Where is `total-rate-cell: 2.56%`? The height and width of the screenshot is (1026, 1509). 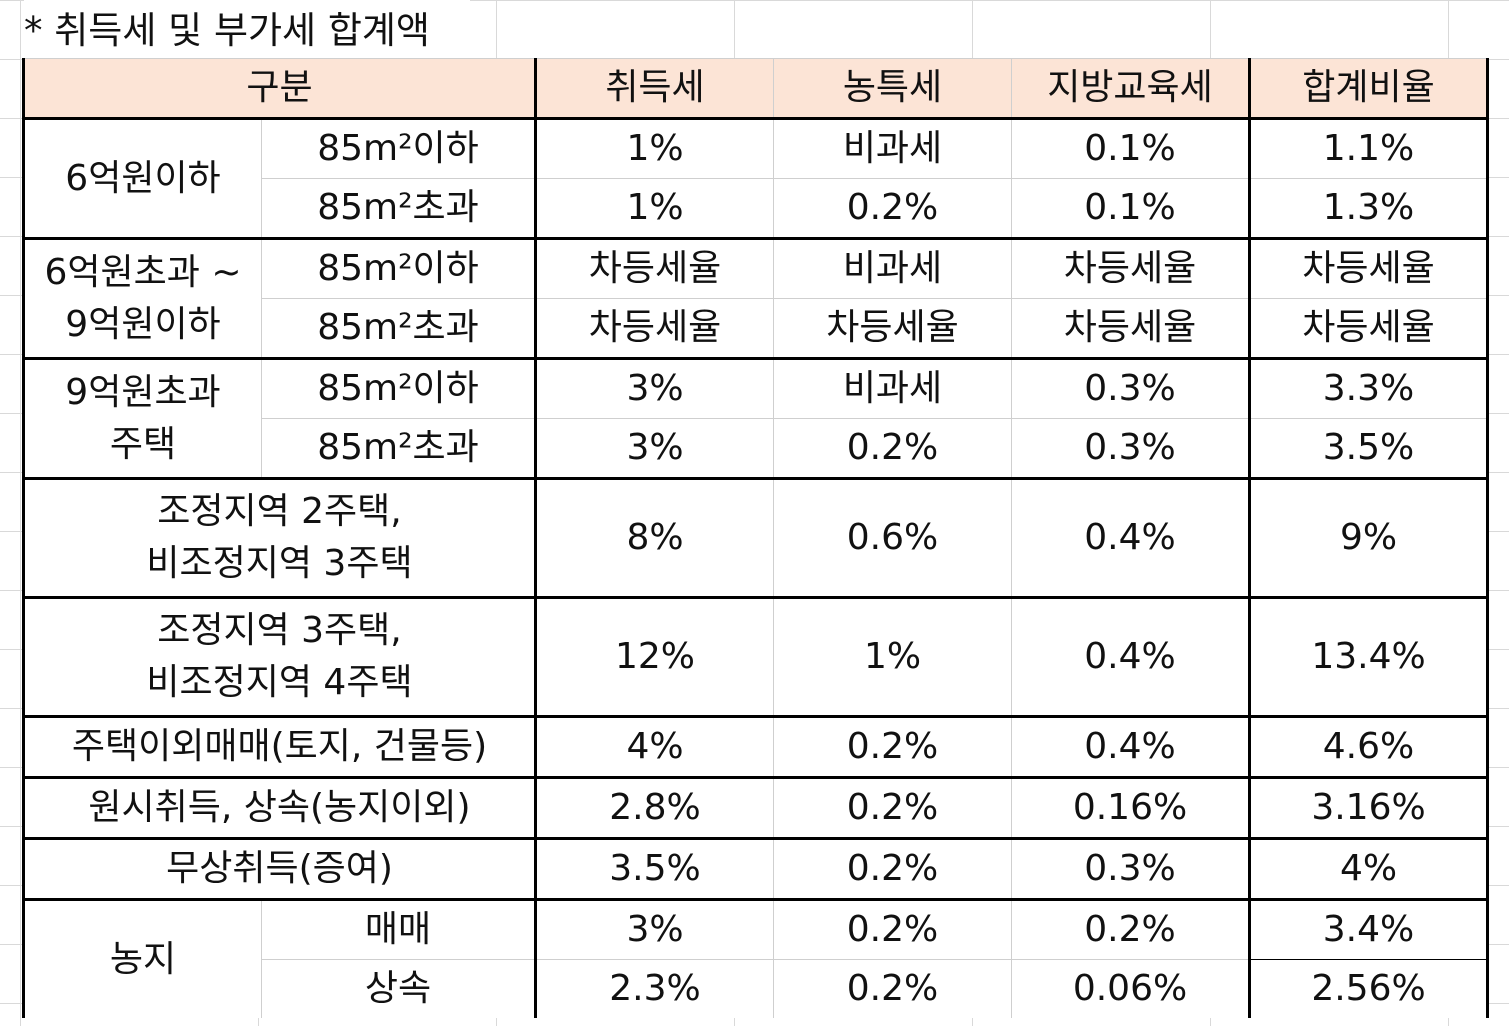 total-rate-cell: 2.56% is located at coordinates (1369, 988).